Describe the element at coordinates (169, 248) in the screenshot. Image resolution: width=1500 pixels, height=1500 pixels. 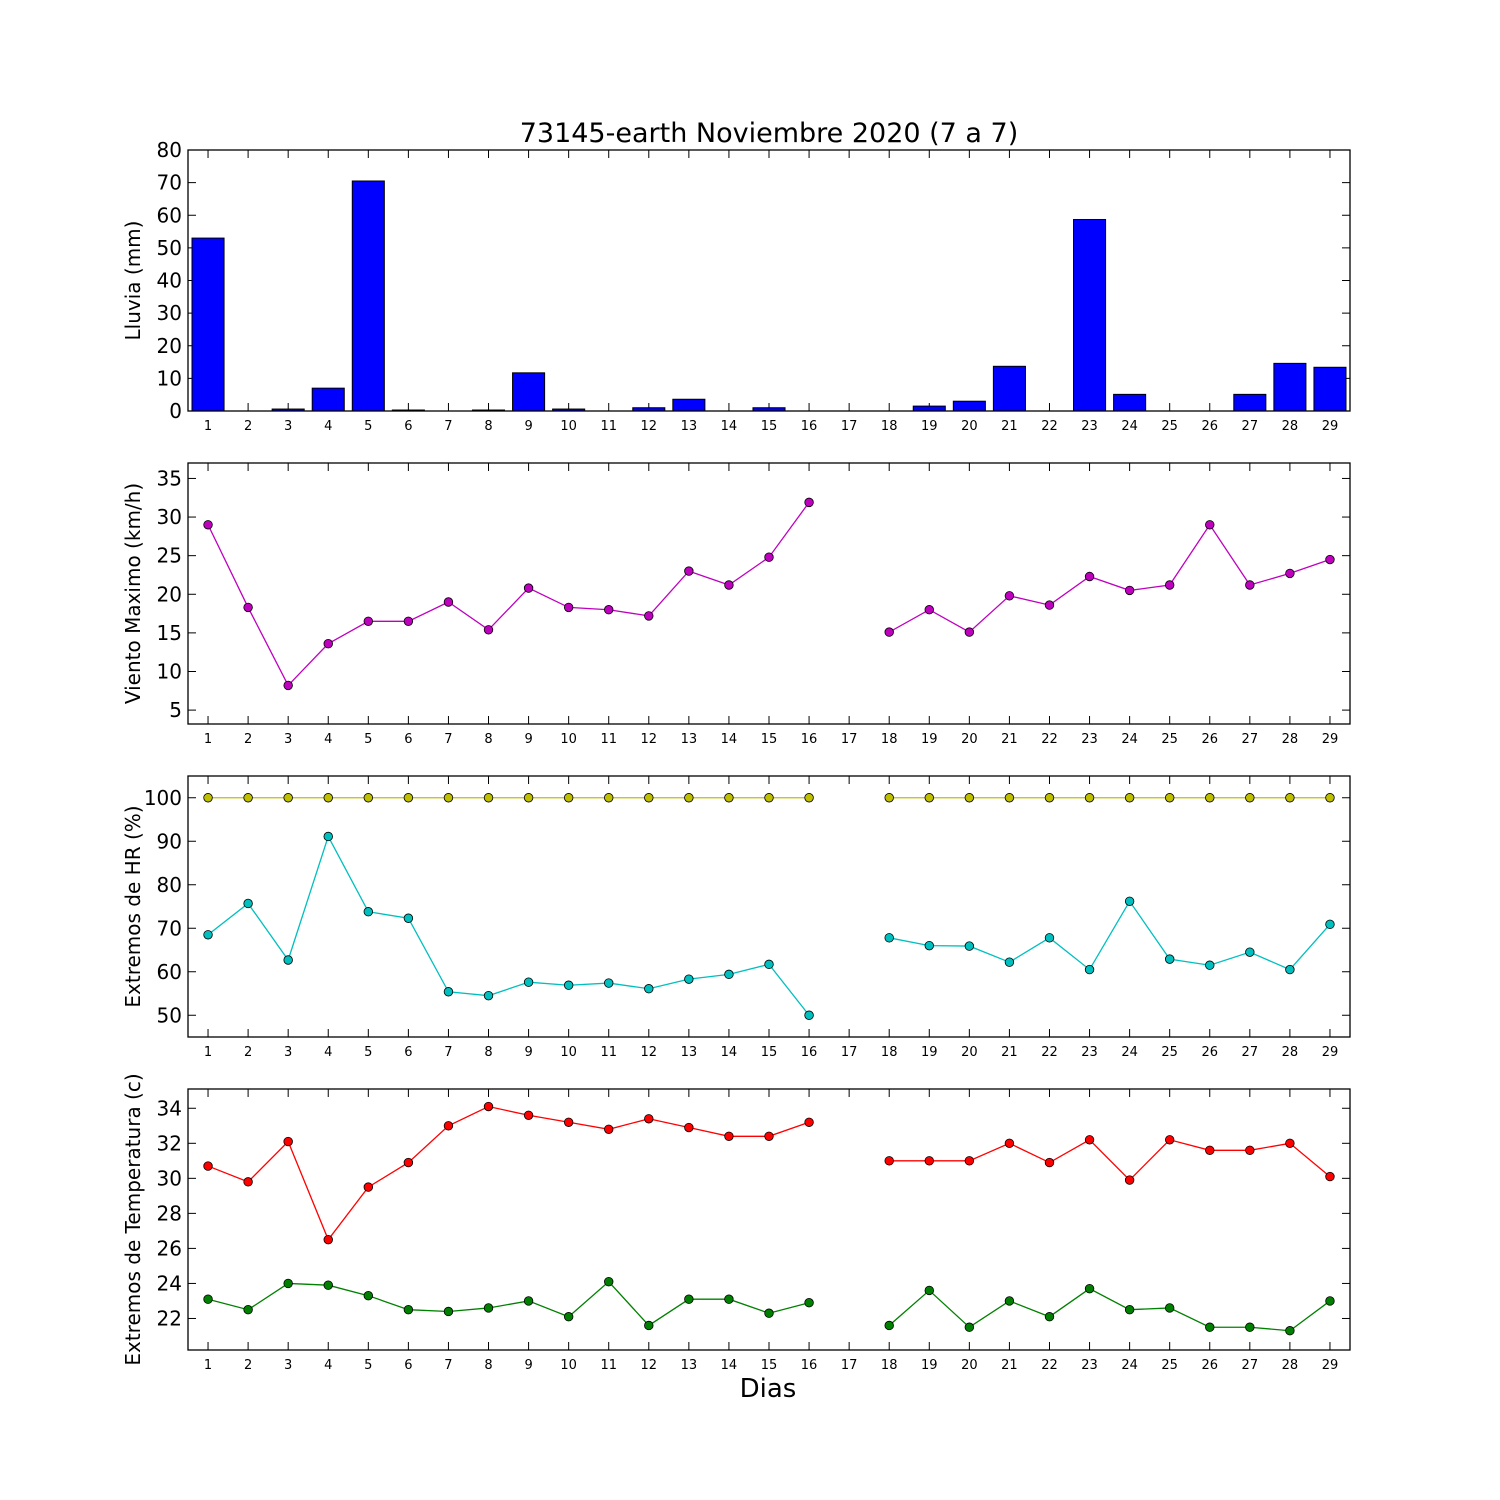
I see `y-tick-label: 50` at that location.